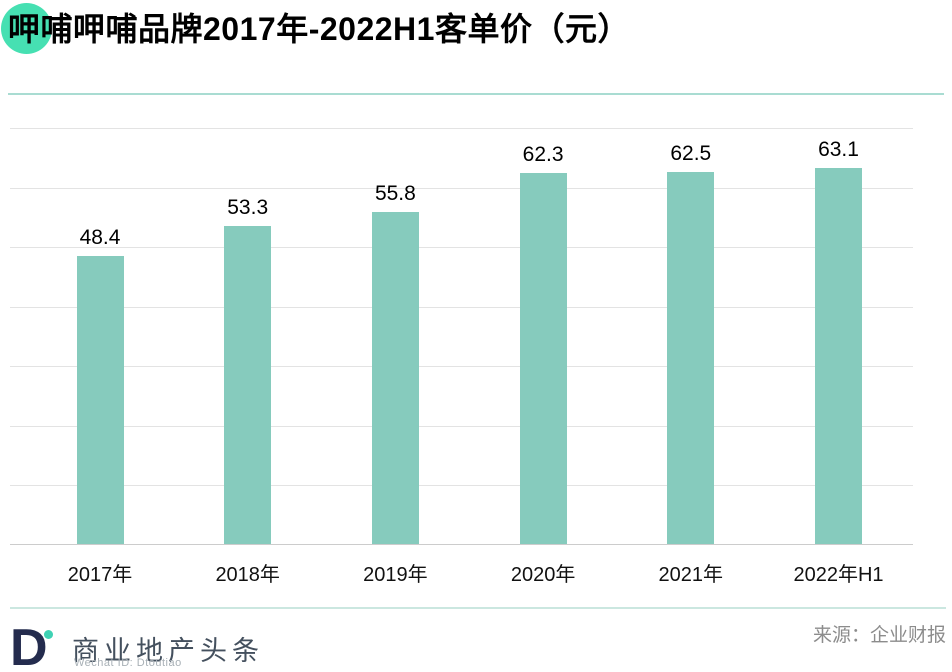 The width and height of the screenshot is (952, 672). Describe the element at coordinates (461, 544) in the screenshot. I see `x-axis-line` at that location.